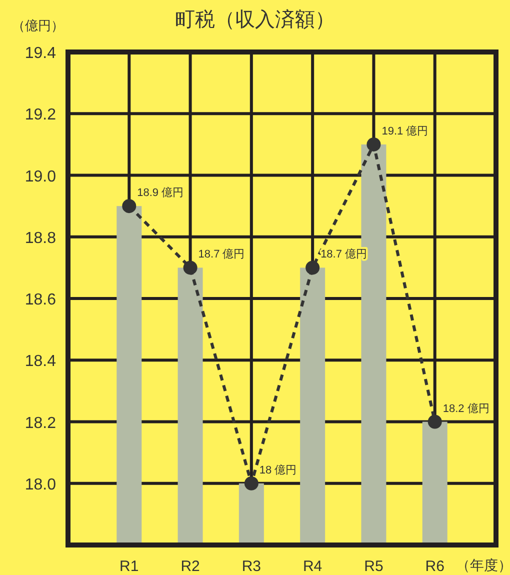  Describe the element at coordinates (466, 408) in the screenshot. I see `data-label: 18.2 億円` at that location.